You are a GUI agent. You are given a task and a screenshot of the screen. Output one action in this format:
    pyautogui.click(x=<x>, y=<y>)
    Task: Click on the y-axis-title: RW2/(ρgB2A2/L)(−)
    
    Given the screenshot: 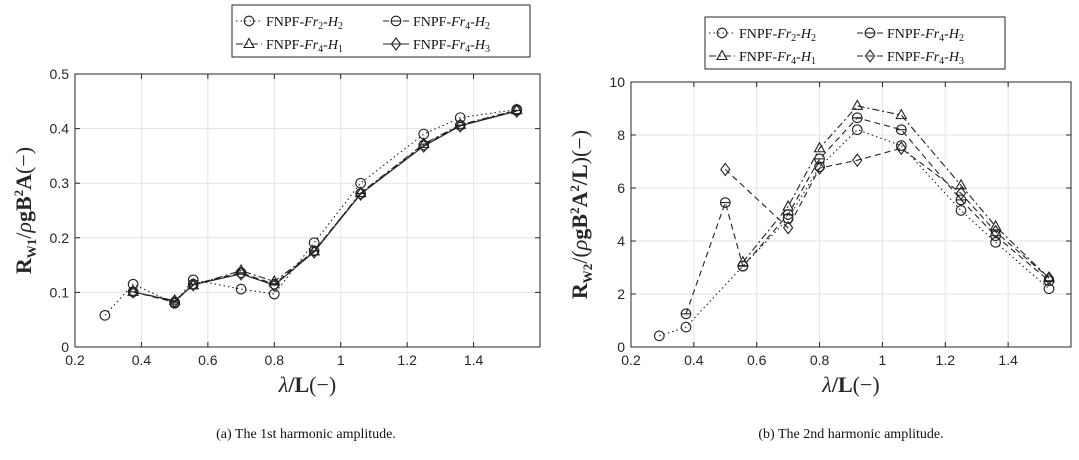 What is the action you would take?
    pyautogui.click(x=581, y=214)
    